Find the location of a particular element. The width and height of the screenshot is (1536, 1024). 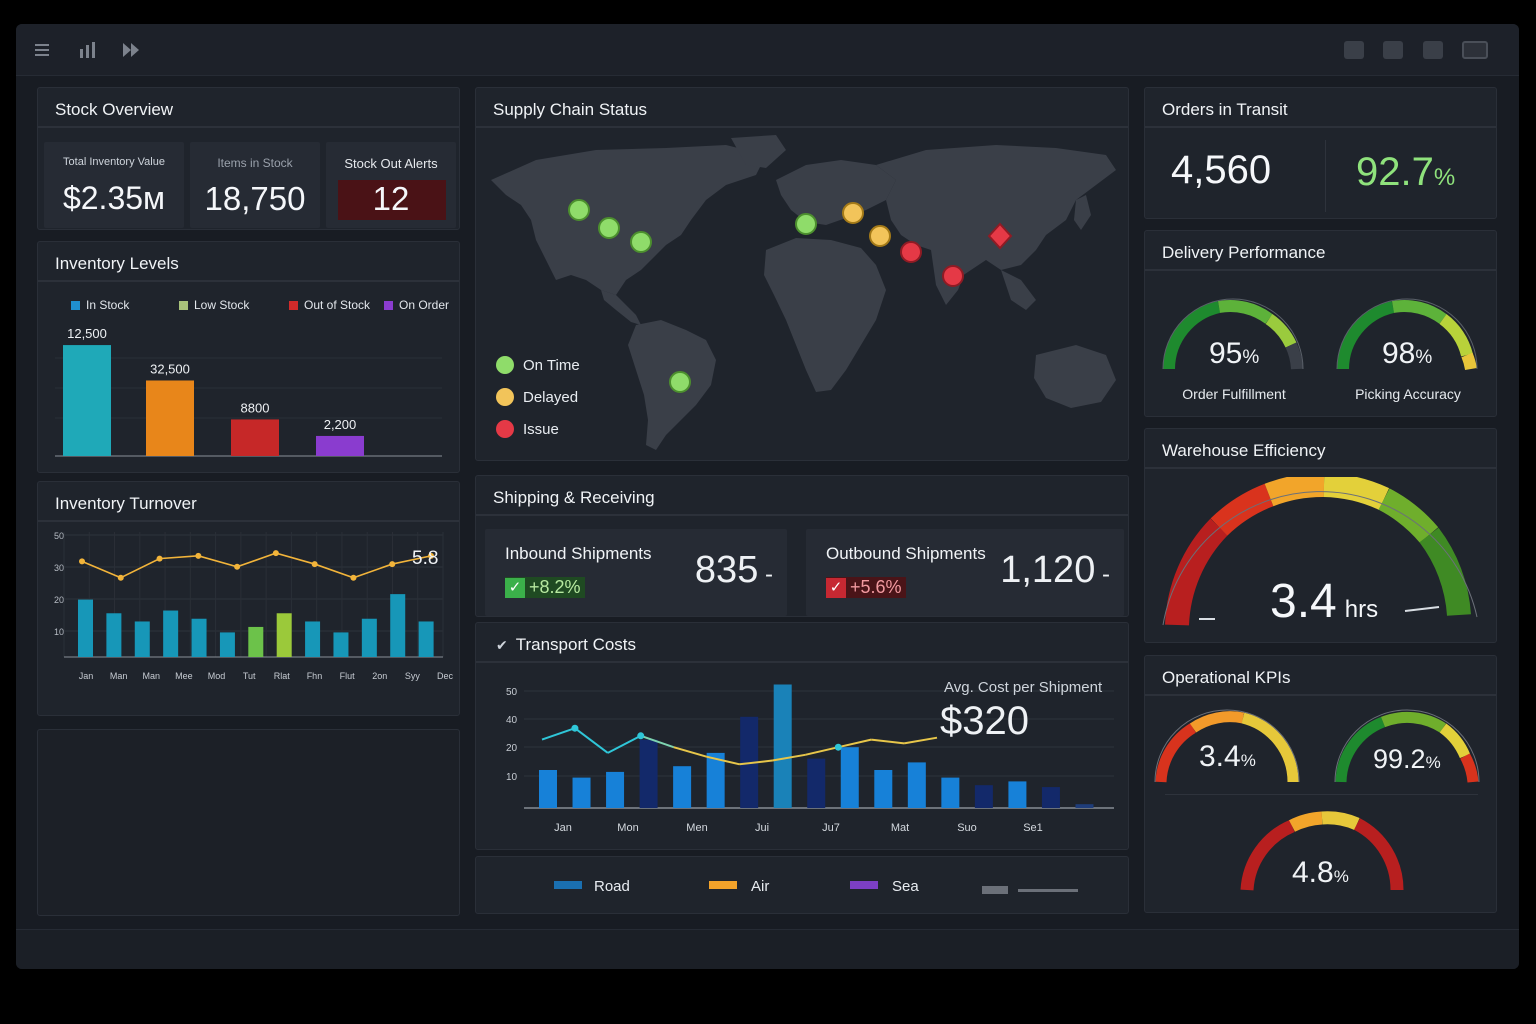

world-map is located at coordinates (802, 295).